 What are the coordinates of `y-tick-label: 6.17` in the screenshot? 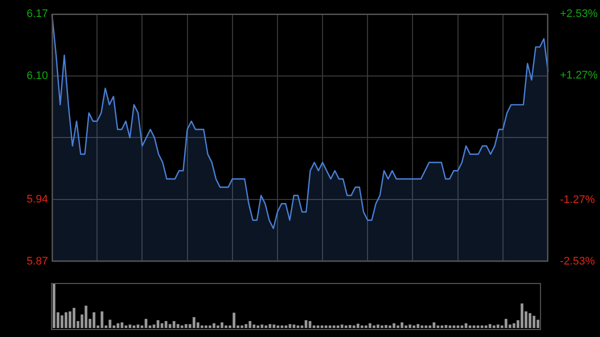 It's located at (37, 14).